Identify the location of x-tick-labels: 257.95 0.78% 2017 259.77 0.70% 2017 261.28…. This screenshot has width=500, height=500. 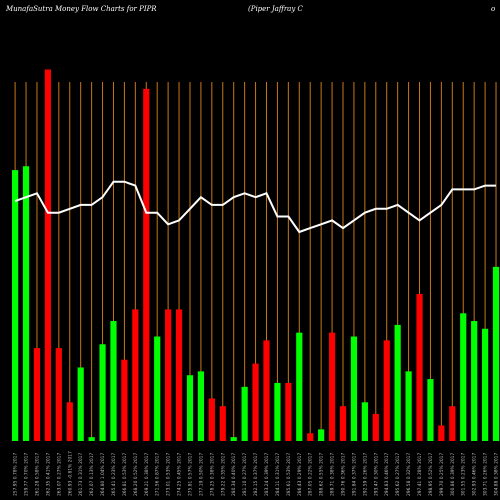
(256, 473).